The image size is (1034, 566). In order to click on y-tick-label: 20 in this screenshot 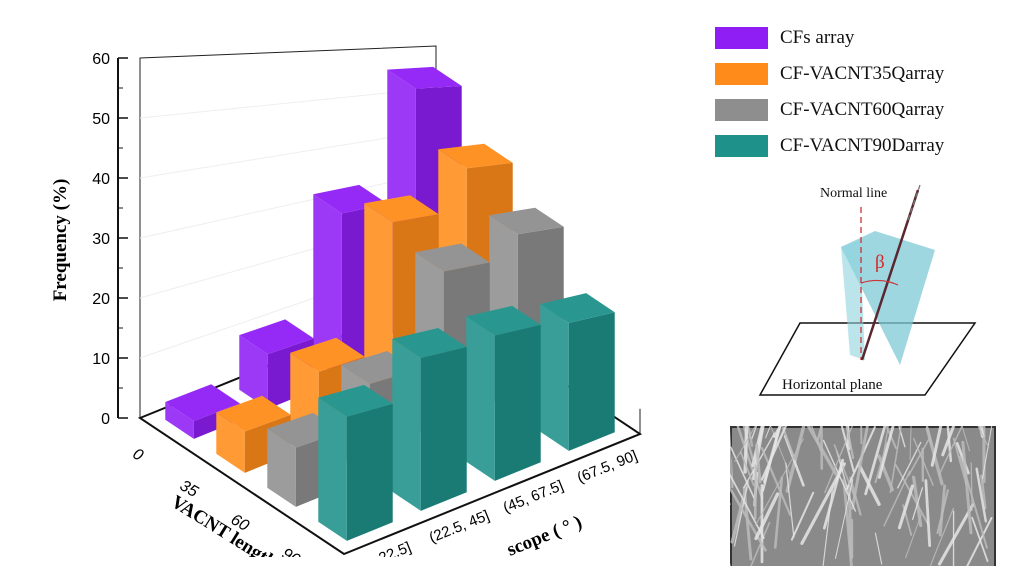, I will do `click(101, 299)`.